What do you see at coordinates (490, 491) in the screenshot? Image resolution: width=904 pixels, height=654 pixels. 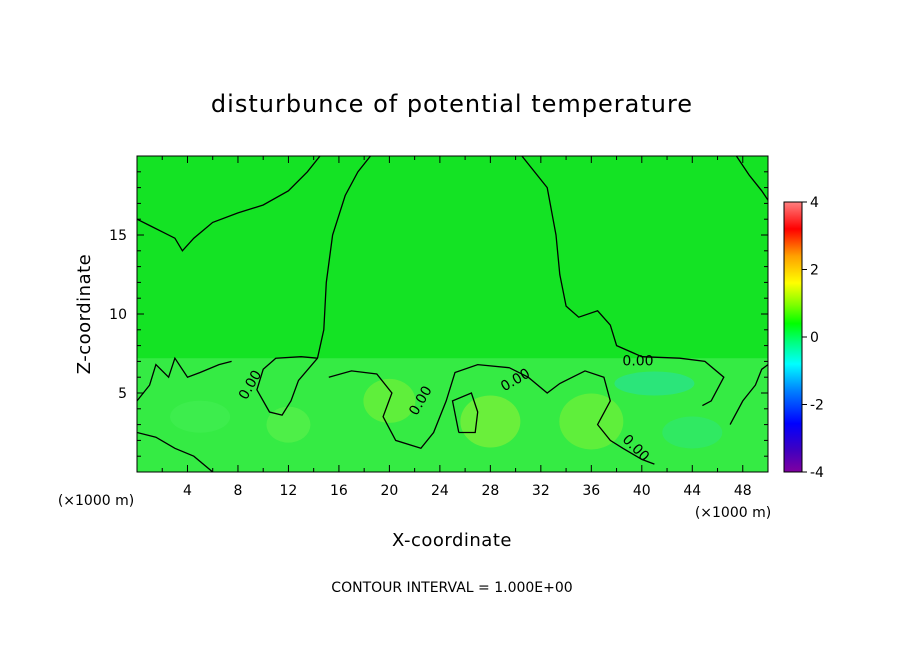 I see `x-tick-label: 28` at bounding box center [490, 491].